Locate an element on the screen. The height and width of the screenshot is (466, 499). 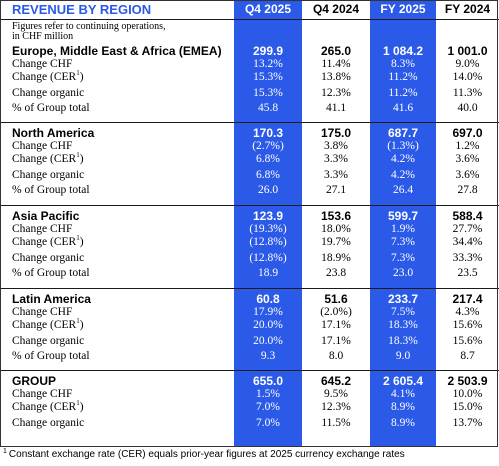
metric-value: 27.7% is located at coordinates (467, 229).